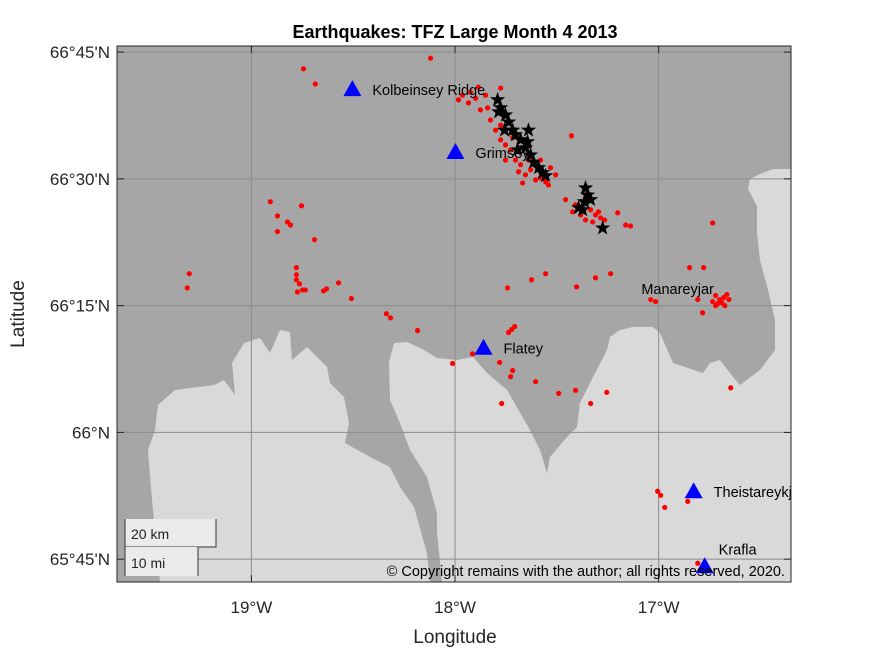  Describe the element at coordinates (170, 547) in the screenshot. I see `scale-bar: 20 km 10 mi` at that location.